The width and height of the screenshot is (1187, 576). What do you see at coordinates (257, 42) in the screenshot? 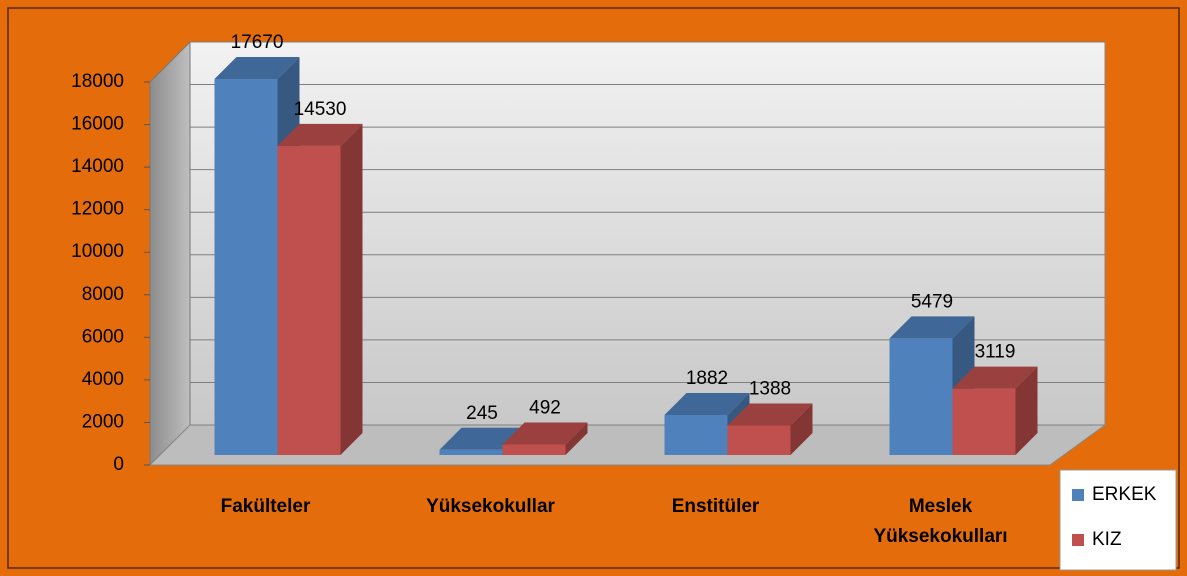
I see `data-label: 17670` at bounding box center [257, 42].